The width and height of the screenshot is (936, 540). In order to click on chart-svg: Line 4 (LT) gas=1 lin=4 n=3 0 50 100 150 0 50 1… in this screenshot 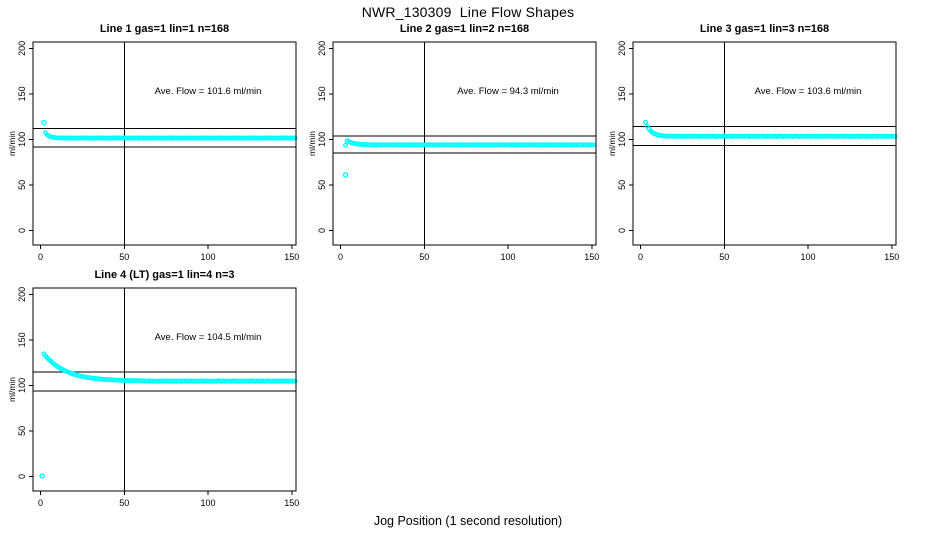, I will do `click(153, 388)`.